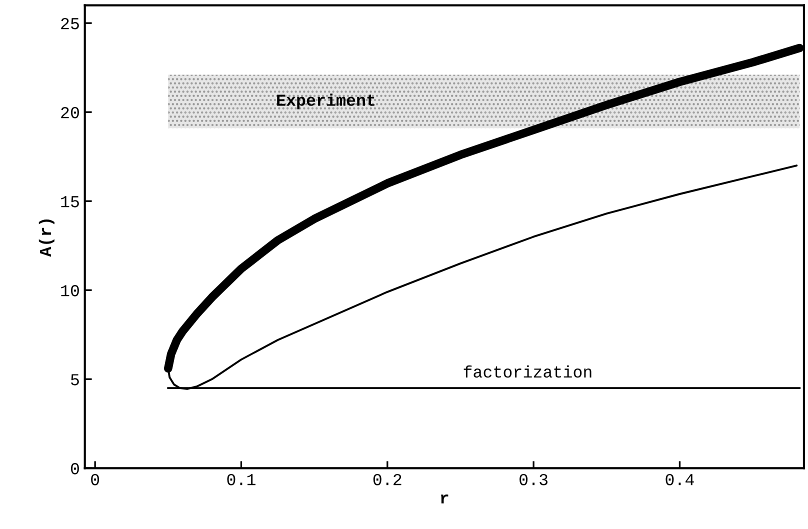 The image size is (808, 529). I want to click on band-label: Experiment, so click(325, 102).